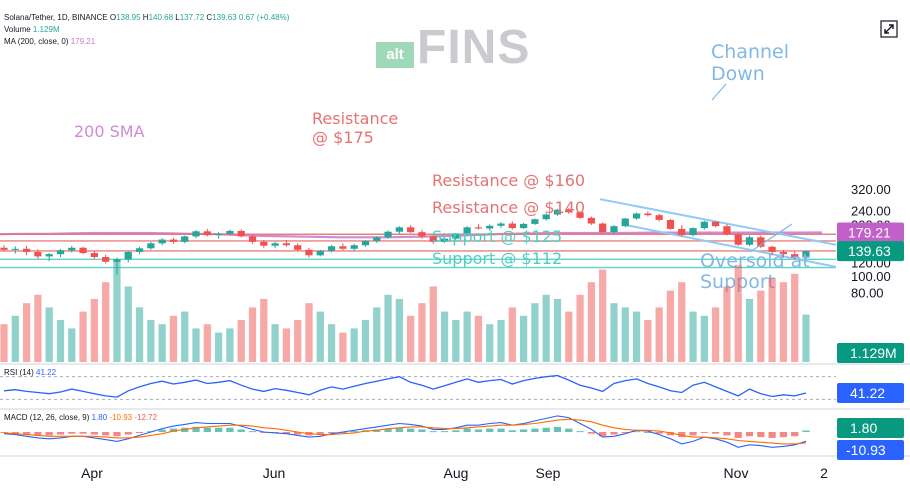 This screenshot has height=500, width=910. What do you see at coordinates (548, 473) in the screenshot?
I see `time-tick: Sep` at bounding box center [548, 473].